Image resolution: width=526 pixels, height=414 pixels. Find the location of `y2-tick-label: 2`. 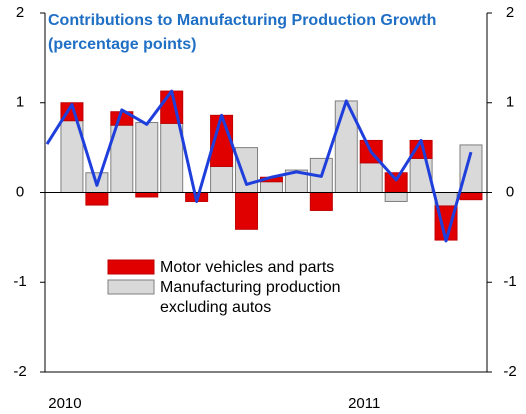

y2-tick-label: 2 is located at coordinates (510, 12).